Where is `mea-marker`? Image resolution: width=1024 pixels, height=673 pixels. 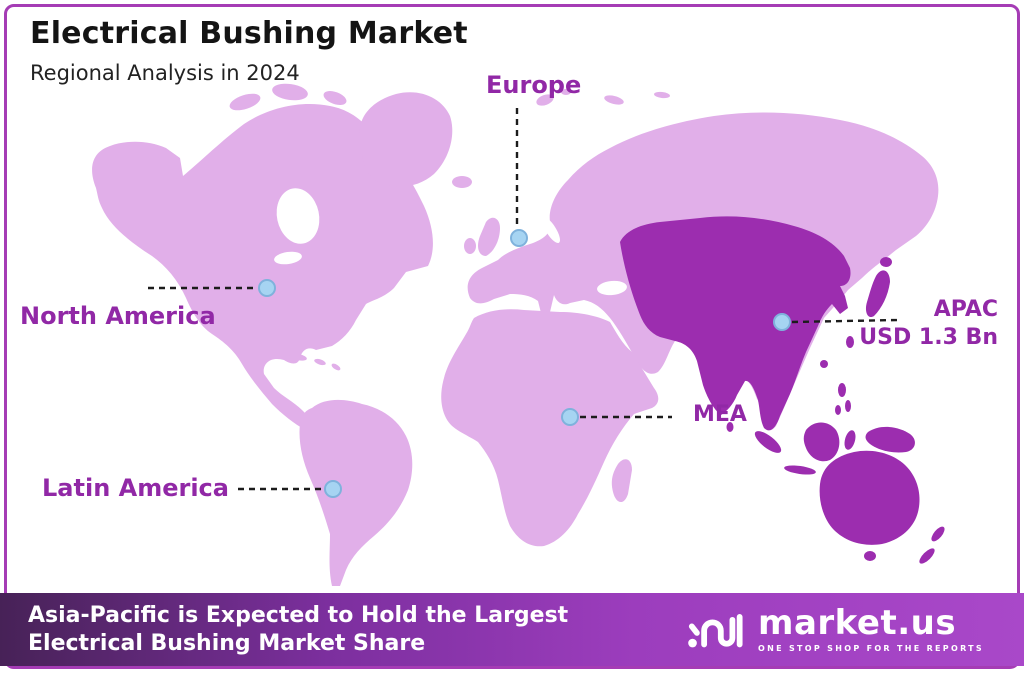 mea-marker is located at coordinates (570, 417).